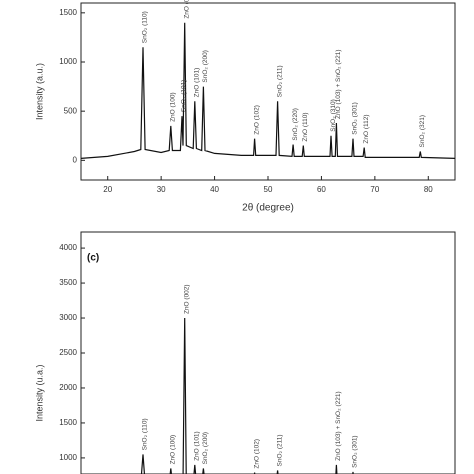 The width and height of the screenshot is (474, 474). What do you see at coordinates (214, 189) in the screenshot?
I see `x-tick-label: 40` at bounding box center [214, 189].